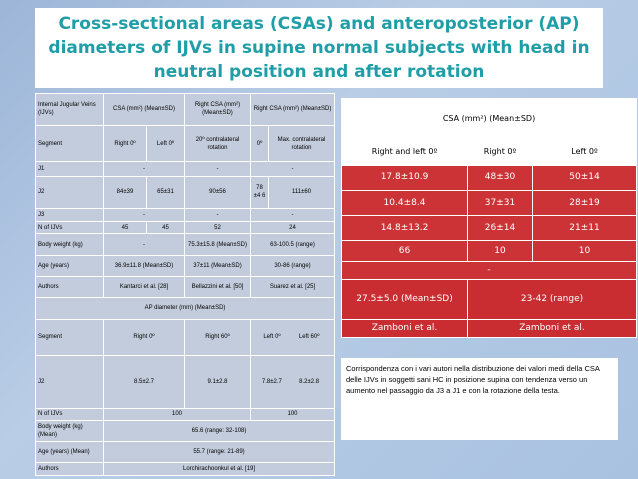  What do you see at coordinates (404, 251) in the screenshot?
I see `table-cell: 66` at bounding box center [404, 251].